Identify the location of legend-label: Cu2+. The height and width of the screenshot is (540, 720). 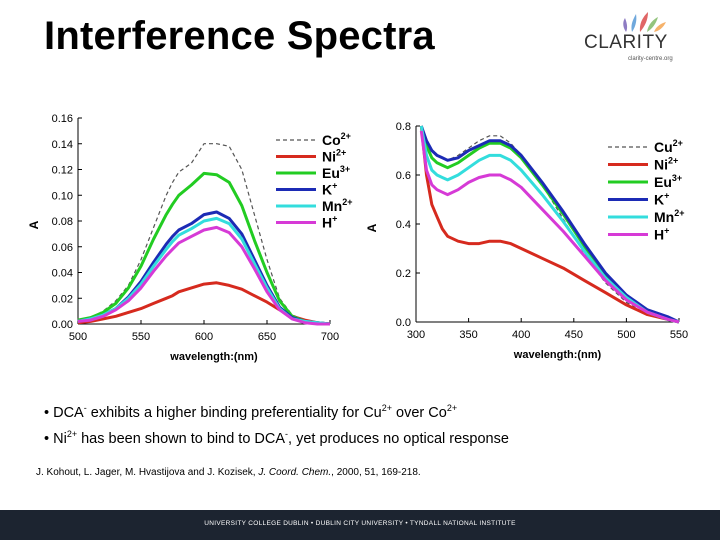
(668, 146).